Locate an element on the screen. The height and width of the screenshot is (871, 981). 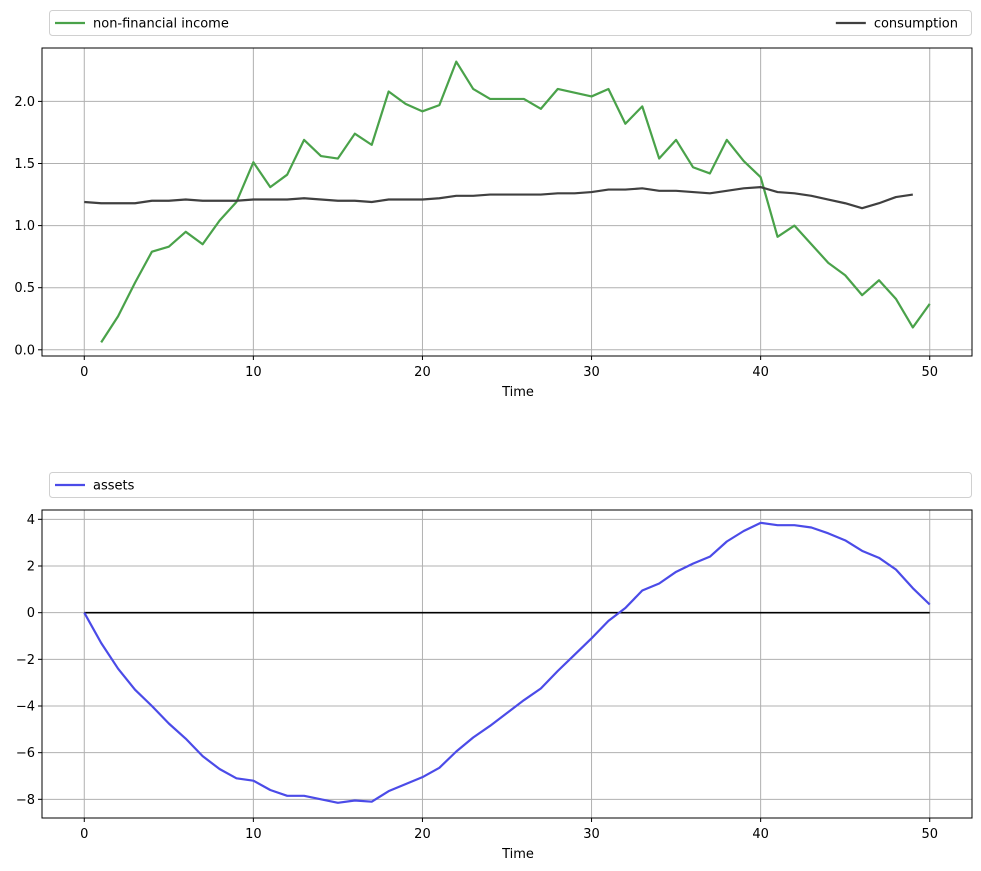
y-tick-label: −6 is located at coordinates (25, 753).